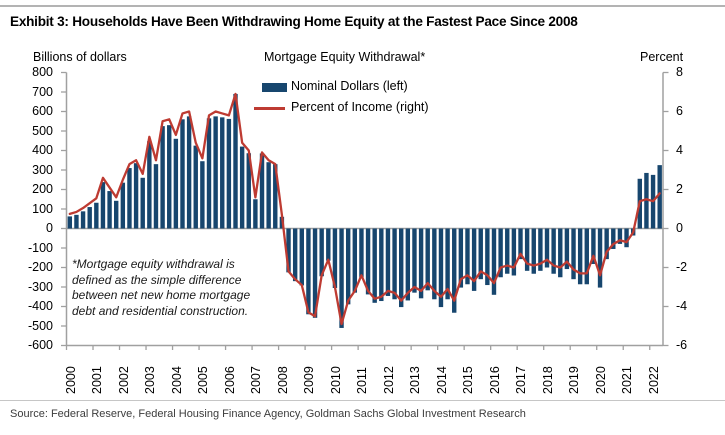 Image resolution: width=725 pixels, height=435 pixels. What do you see at coordinates (574, 380) in the screenshot?
I see `x-year-tick-label: 2019` at bounding box center [574, 380].